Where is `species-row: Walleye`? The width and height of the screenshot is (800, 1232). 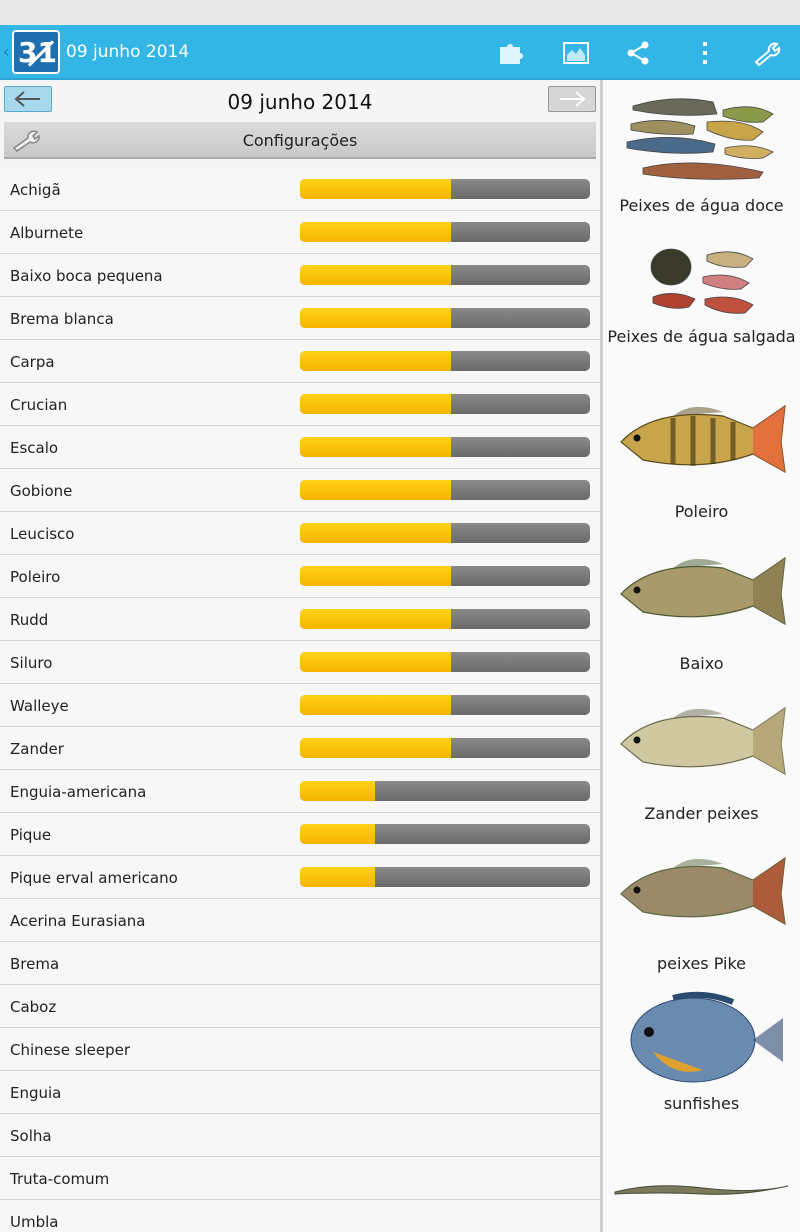 species-row: Walleye is located at coordinates (300, 705).